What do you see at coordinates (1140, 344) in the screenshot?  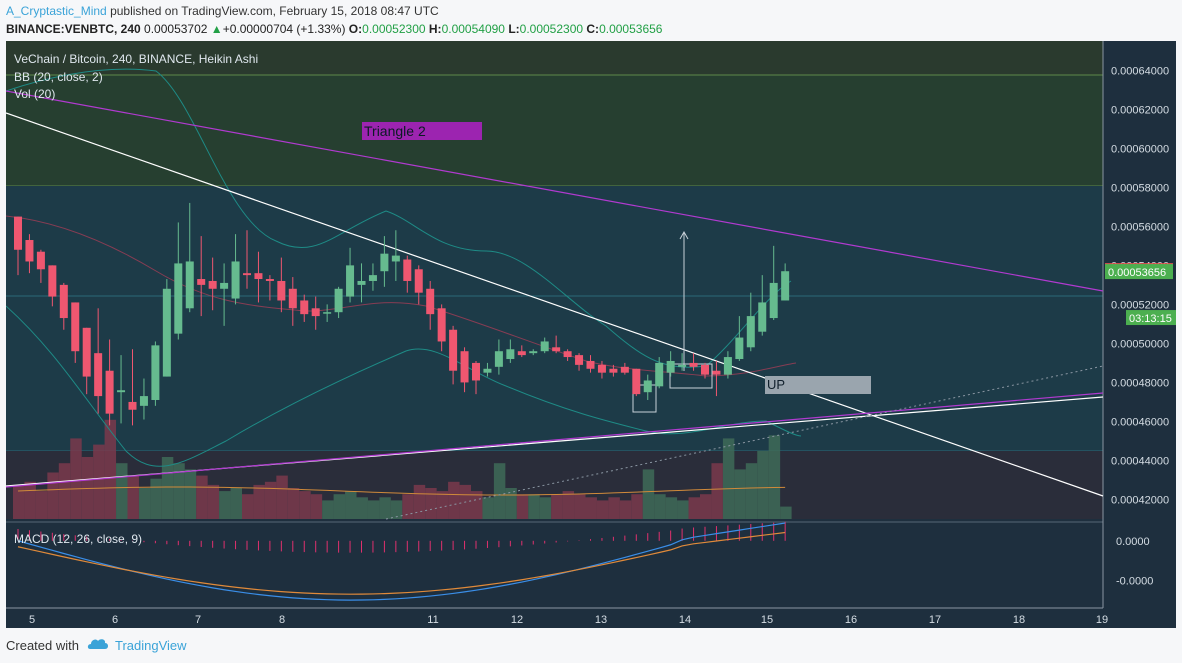 I see `price-tick-label: 0.00050000` at bounding box center [1140, 344].